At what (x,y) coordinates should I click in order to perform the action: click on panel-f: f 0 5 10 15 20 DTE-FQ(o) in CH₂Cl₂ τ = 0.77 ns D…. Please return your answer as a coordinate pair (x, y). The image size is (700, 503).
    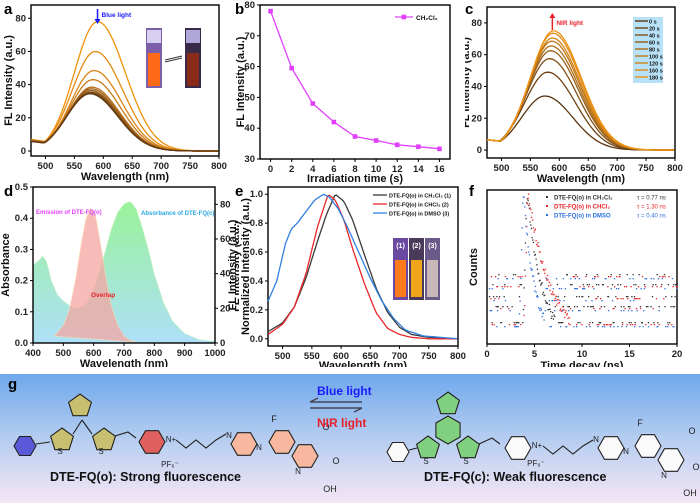
    Looking at the image, I should click on (575, 275).